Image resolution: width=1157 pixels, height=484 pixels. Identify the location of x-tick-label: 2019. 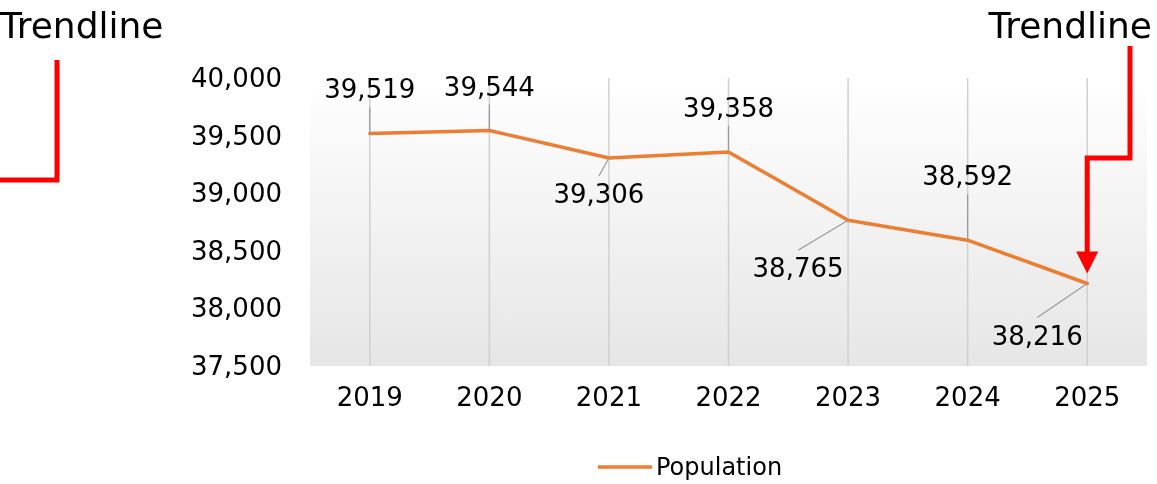
(369, 397).